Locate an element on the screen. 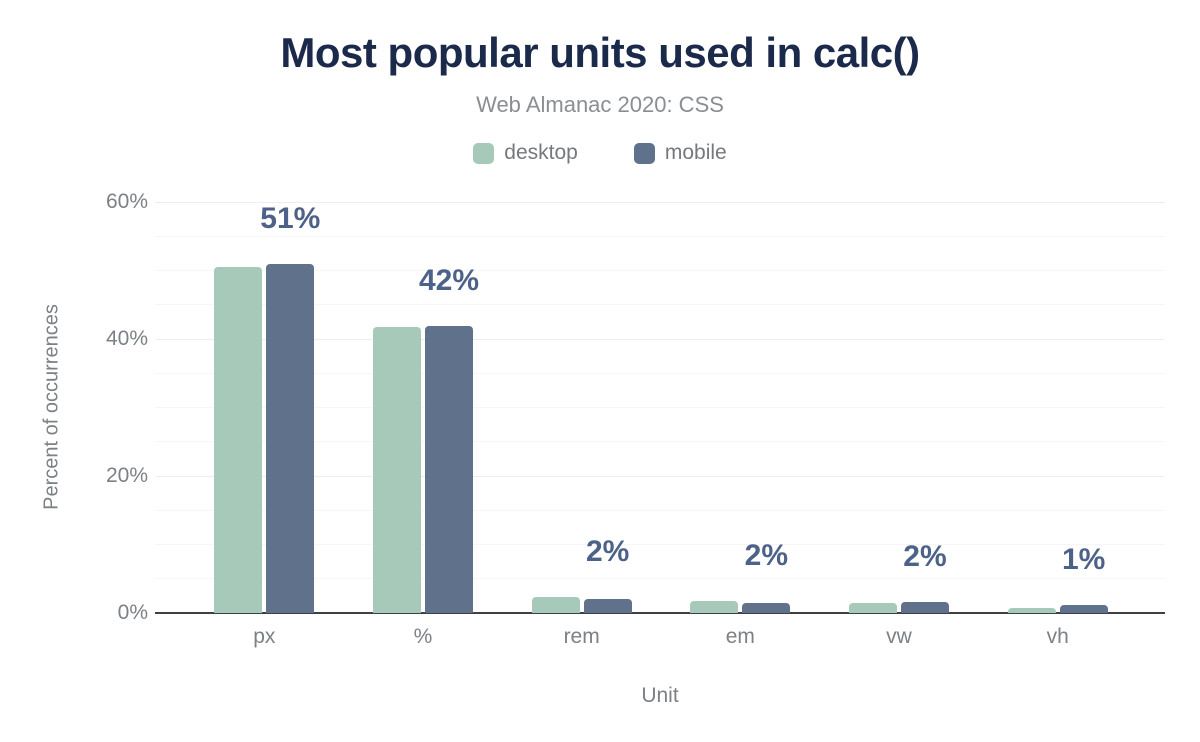 The width and height of the screenshot is (1200, 742). legend-item-desktop: desktop is located at coordinates (525, 153).